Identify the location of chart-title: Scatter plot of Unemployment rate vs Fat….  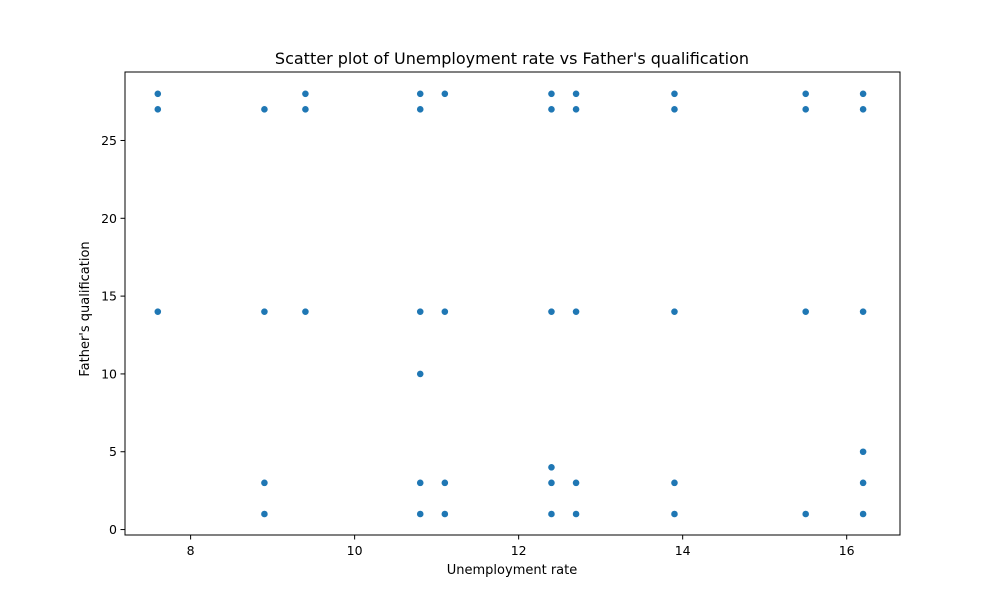
(512, 58).